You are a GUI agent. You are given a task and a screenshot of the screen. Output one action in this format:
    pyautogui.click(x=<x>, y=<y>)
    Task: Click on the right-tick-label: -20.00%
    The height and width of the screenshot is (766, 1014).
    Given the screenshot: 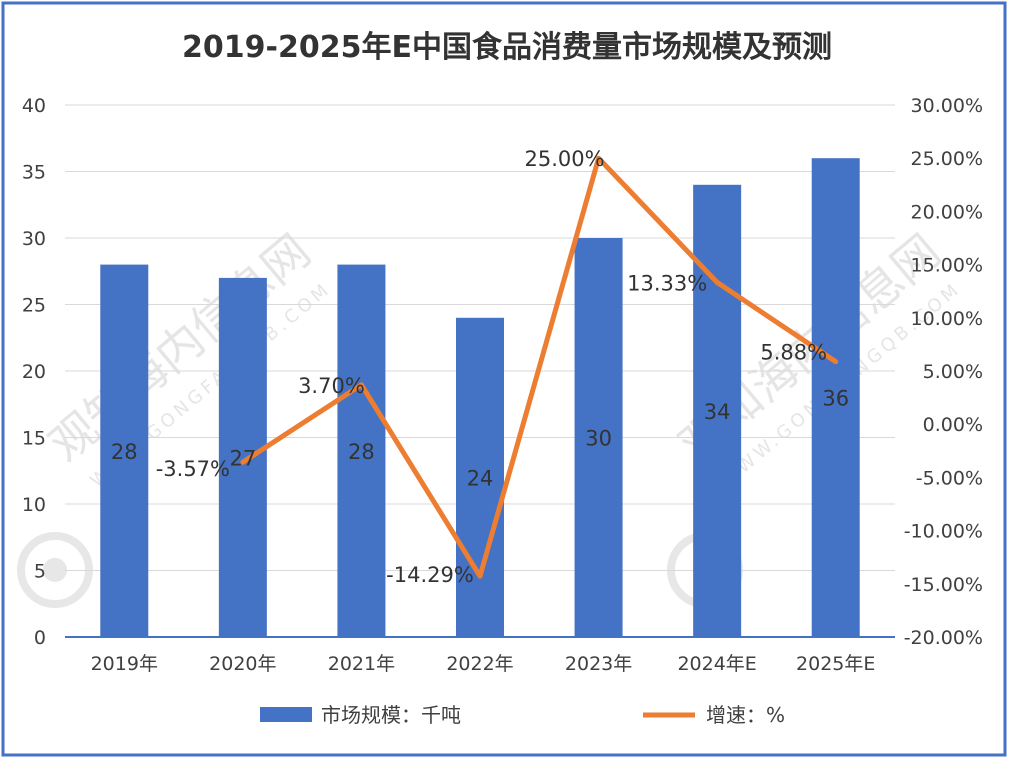 What is the action you would take?
    pyautogui.click(x=943, y=638)
    